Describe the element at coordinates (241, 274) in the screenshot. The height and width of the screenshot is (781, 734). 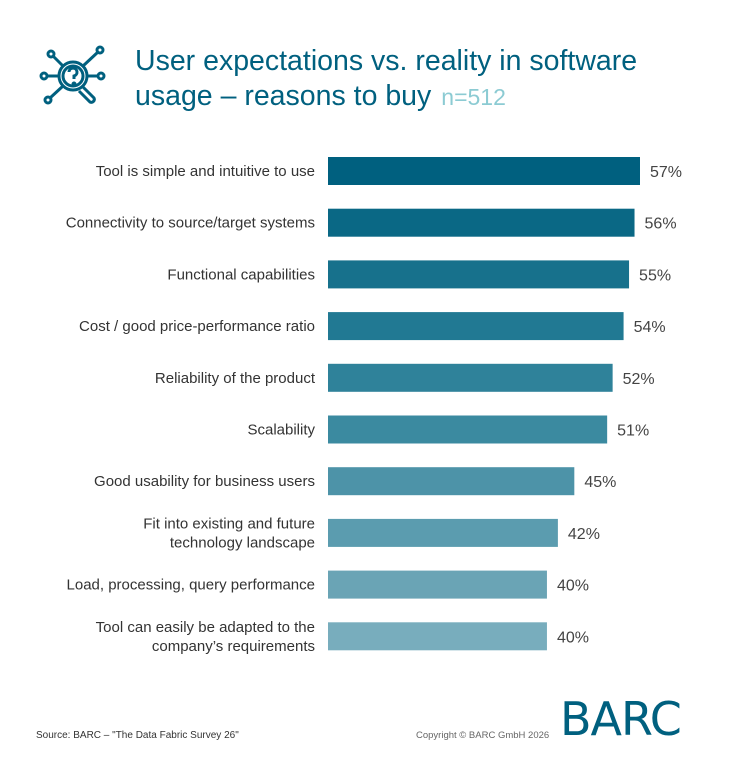
I see `category-label: Functional capabilities` at that location.